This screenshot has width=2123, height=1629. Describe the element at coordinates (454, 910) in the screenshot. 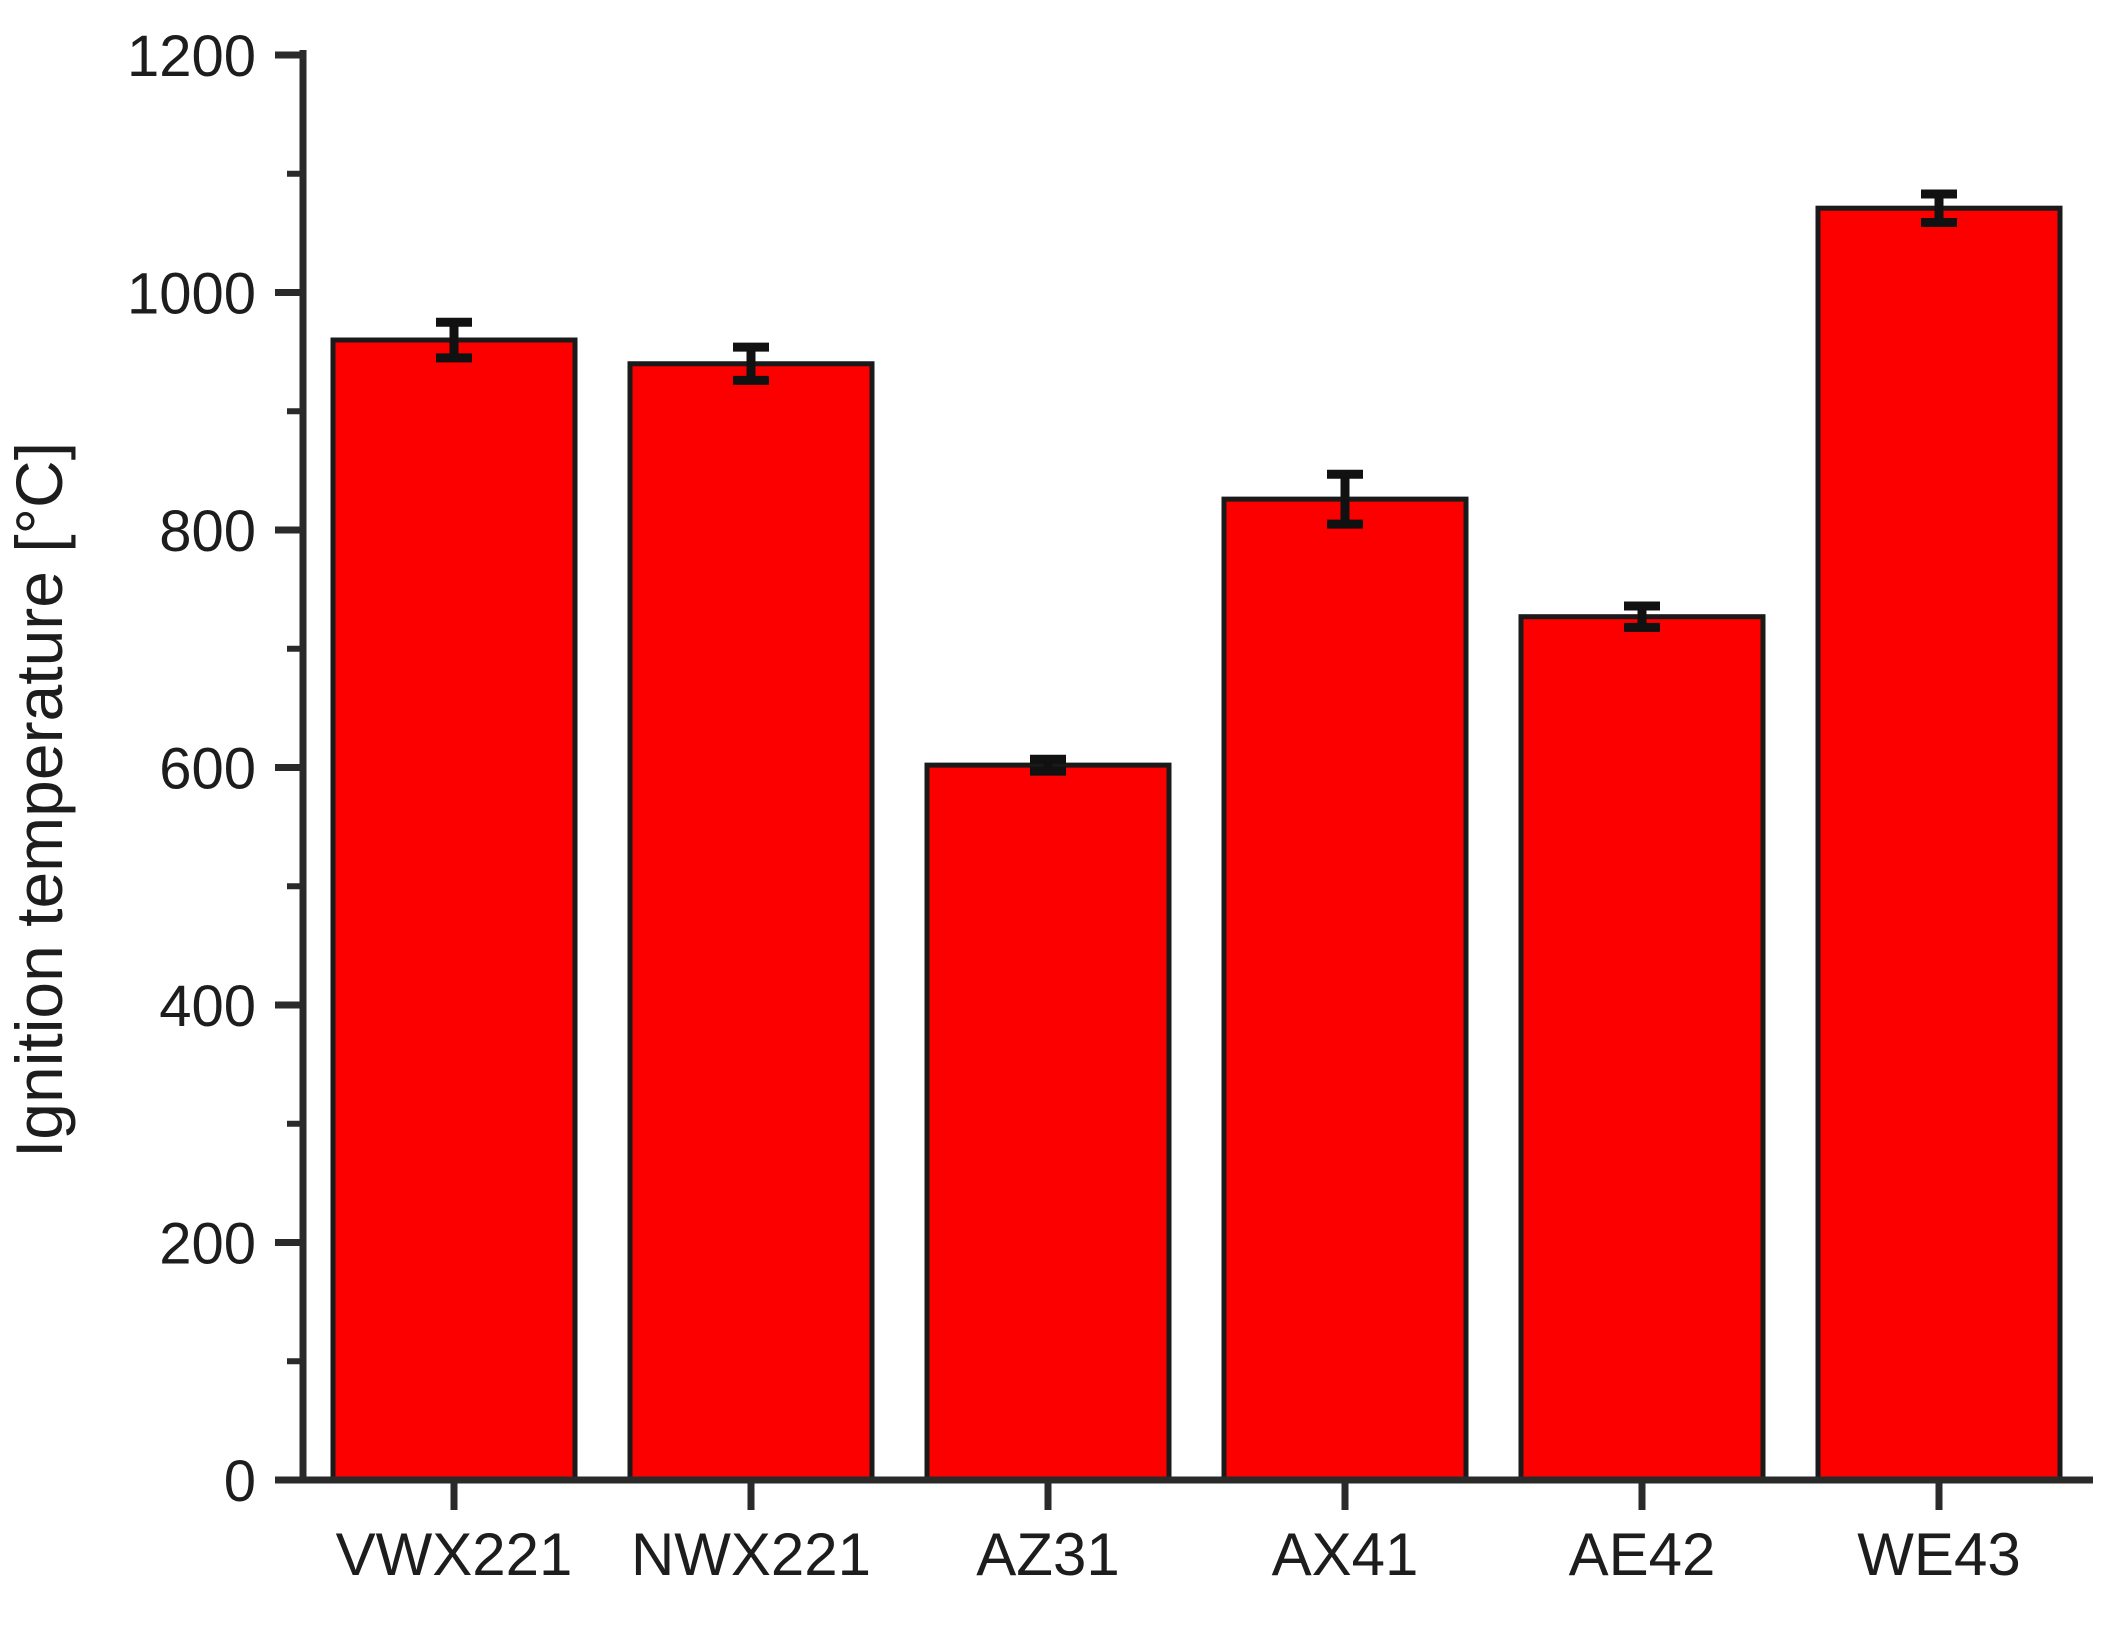

I see `bar-VWX221` at that location.